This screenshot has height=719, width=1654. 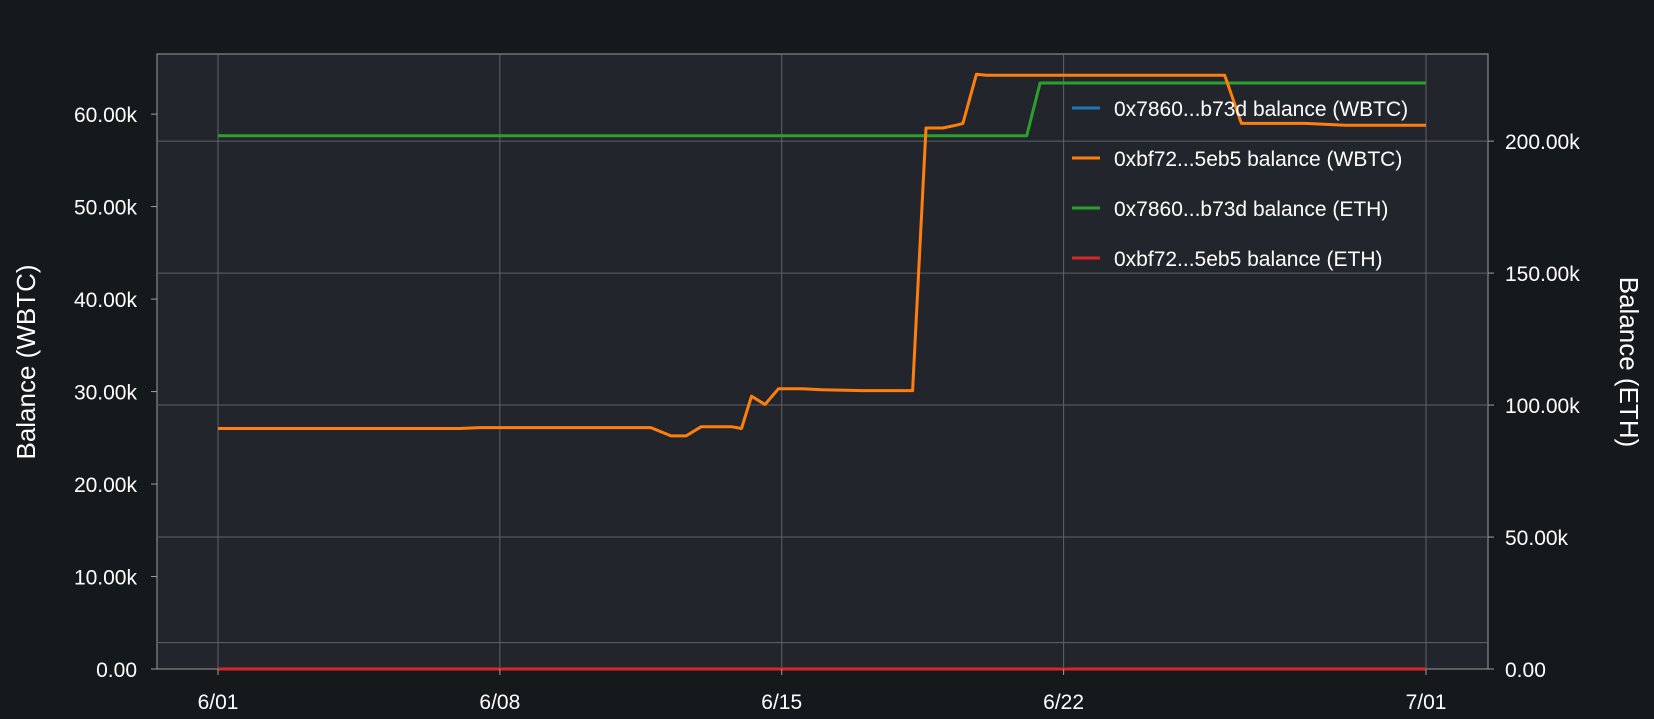 What do you see at coordinates (1542, 142) in the screenshot?
I see `right-y-tick-label: 200.00k` at bounding box center [1542, 142].